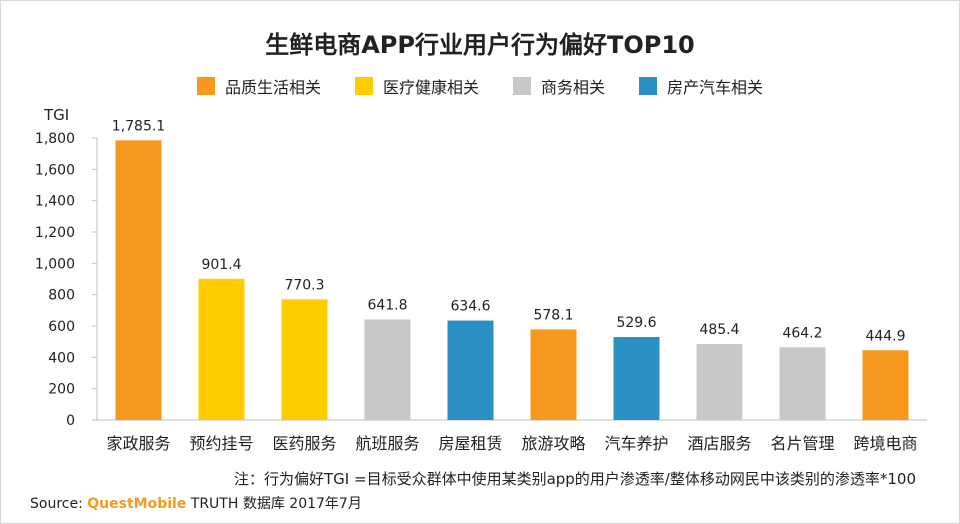  I want to click on legend-swatch-medical-health, so click(363, 86).